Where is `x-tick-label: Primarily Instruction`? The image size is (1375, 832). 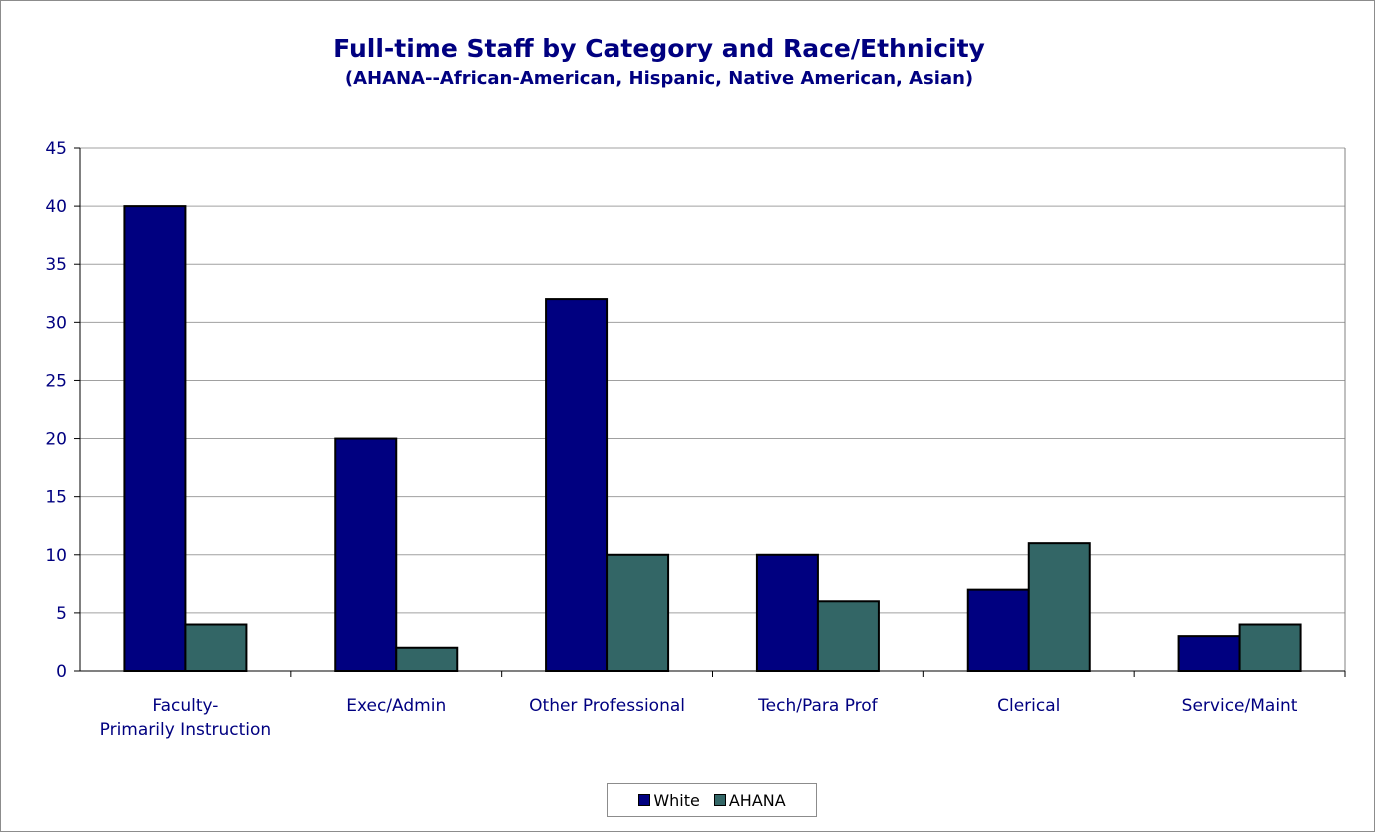 x-tick-label: Primarily Instruction is located at coordinates (186, 730).